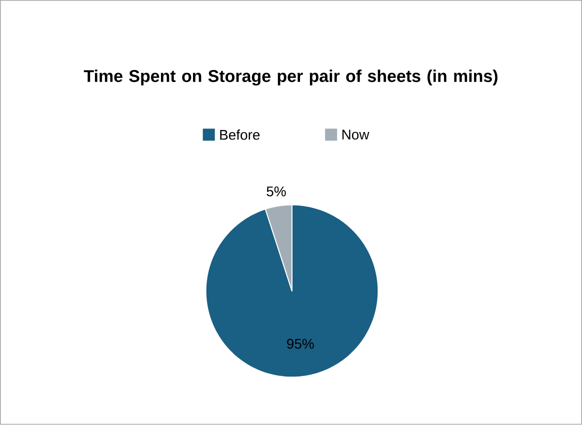 Image resolution: width=582 pixels, height=425 pixels. What do you see at coordinates (300, 343) in the screenshot?
I see `data-label: 95%` at bounding box center [300, 343].